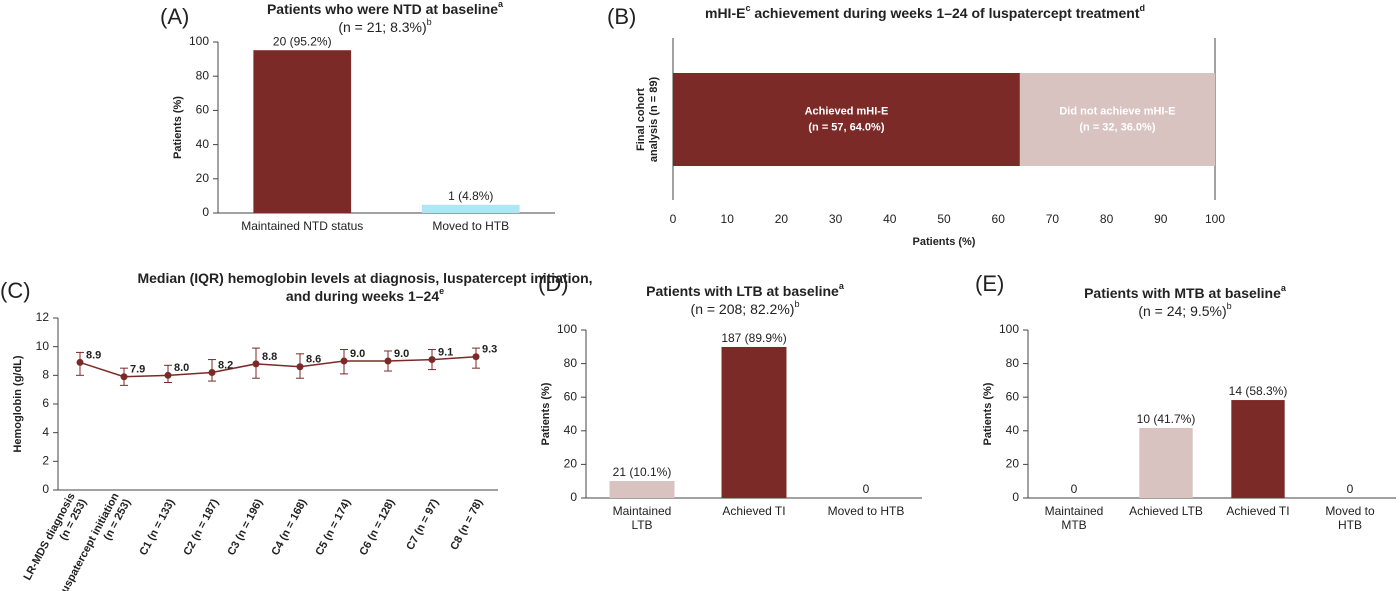 The image size is (1400, 591). I want to click on value-label: (n = 57, 64.0%), so click(846, 127).